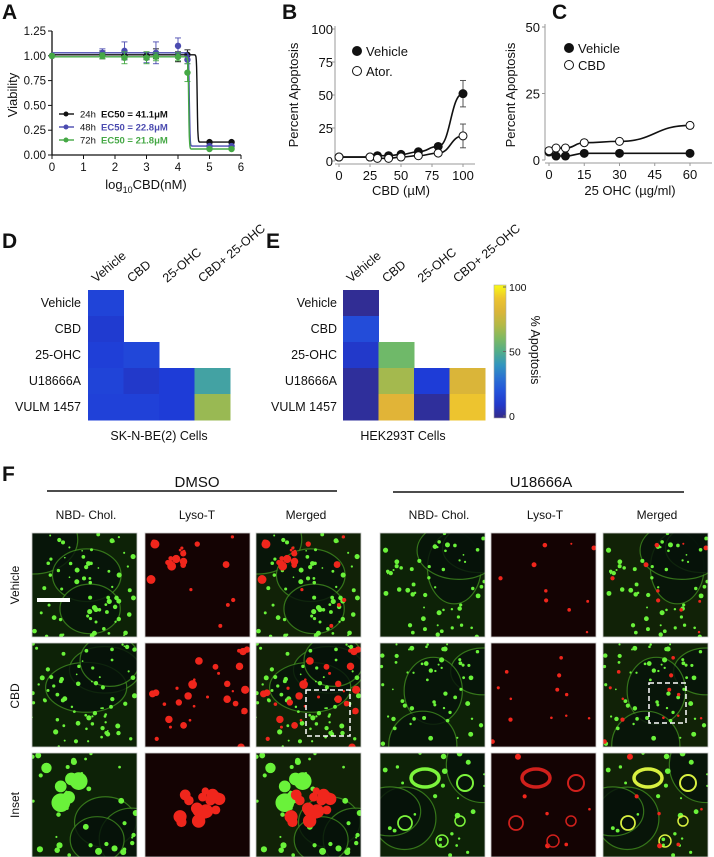 Image resolution: width=714 pixels, height=857 pixels. I want to click on panel-letter-e: E, so click(273, 241).